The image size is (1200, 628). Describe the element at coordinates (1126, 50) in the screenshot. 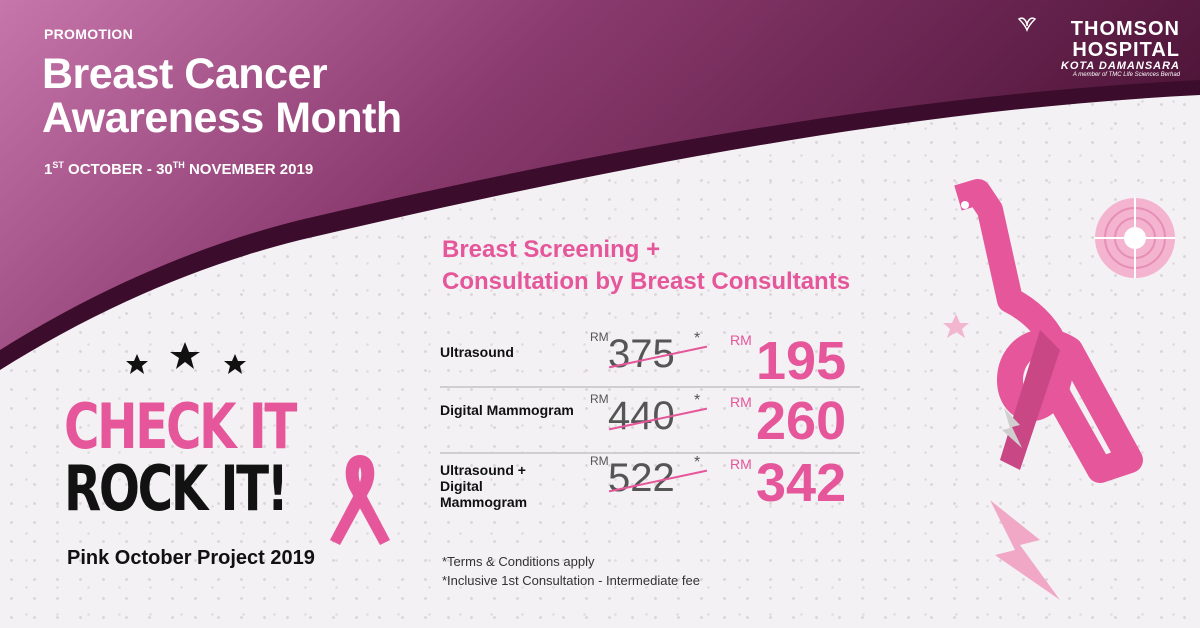

I see `logo-line-2: HOSPITAL` at that location.